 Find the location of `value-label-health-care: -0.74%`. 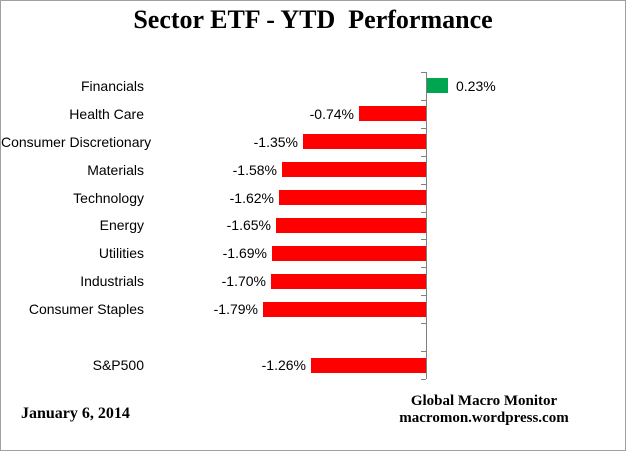

value-label-health-care: -0.74% is located at coordinates (331, 113).